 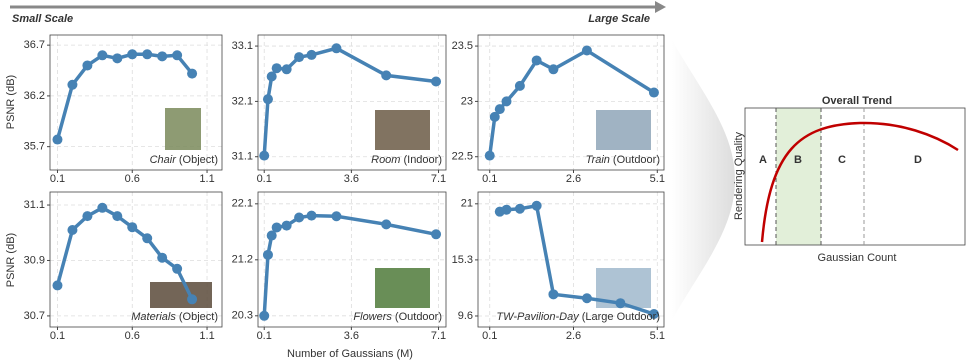 What do you see at coordinates (350, 354) in the screenshot?
I see `x-axis-label: Number of Gaussians (M)` at bounding box center [350, 354].